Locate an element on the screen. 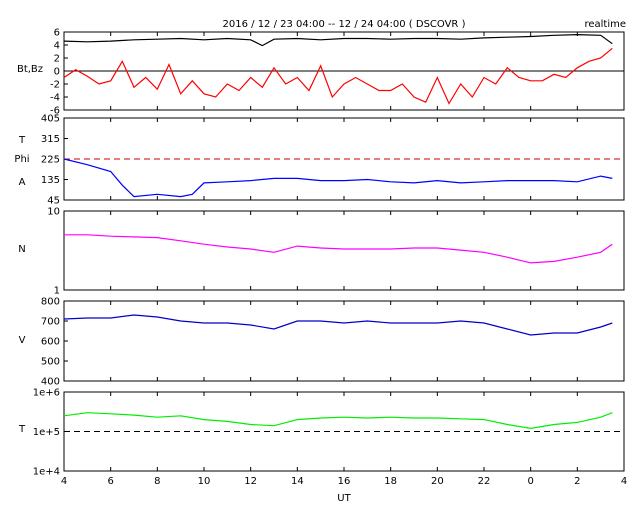 Image resolution: width=640 pixels, height=512 pixels. x-tick-label: 10 is located at coordinates (204, 481).